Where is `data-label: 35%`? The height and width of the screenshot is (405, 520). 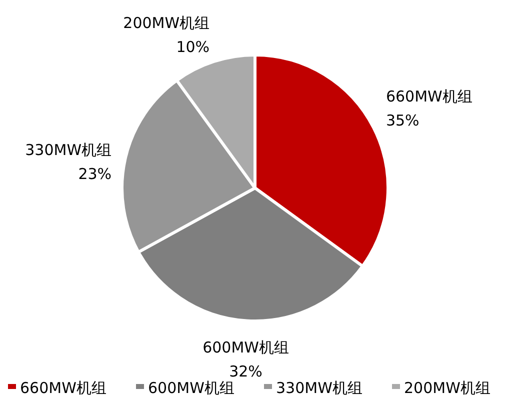
data-label: 35% is located at coordinates (403, 120).